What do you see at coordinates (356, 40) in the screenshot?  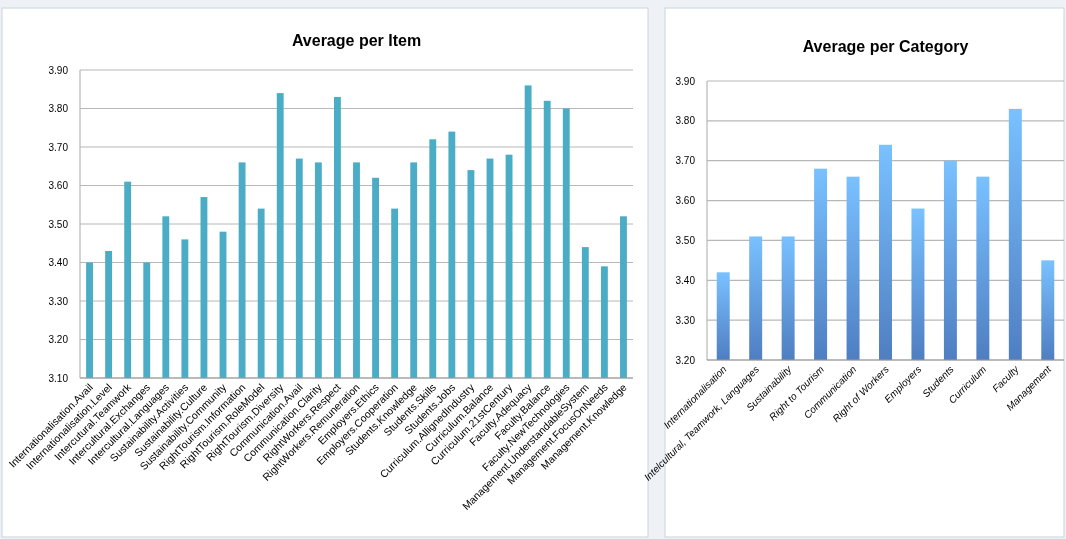 I see `chart-title: Average per Item` at bounding box center [356, 40].